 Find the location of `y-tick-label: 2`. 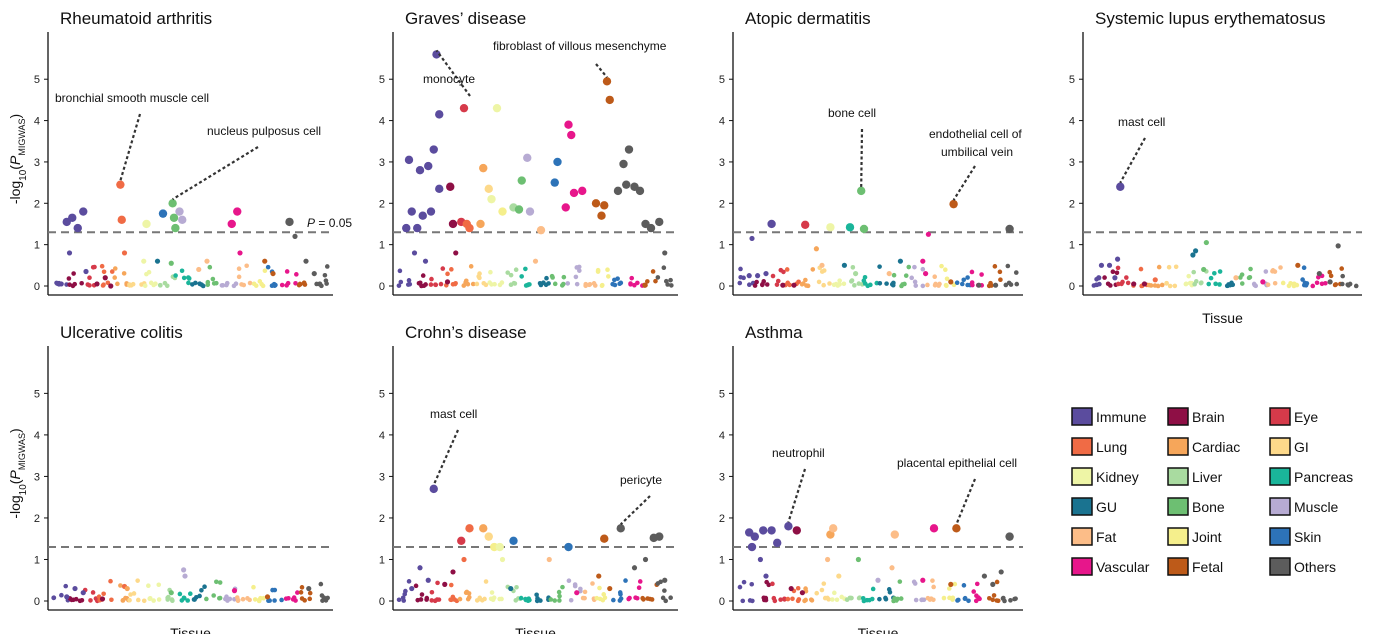

y-tick-label: 2 is located at coordinates (382, 204).